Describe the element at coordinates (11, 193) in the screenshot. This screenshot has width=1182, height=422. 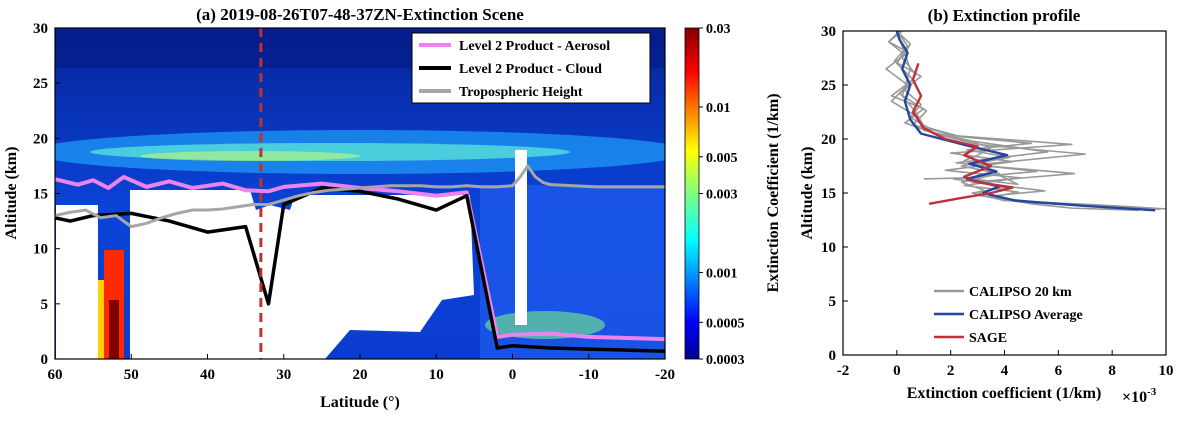
I see `y-axis-label-a: Altitude (km)` at that location.